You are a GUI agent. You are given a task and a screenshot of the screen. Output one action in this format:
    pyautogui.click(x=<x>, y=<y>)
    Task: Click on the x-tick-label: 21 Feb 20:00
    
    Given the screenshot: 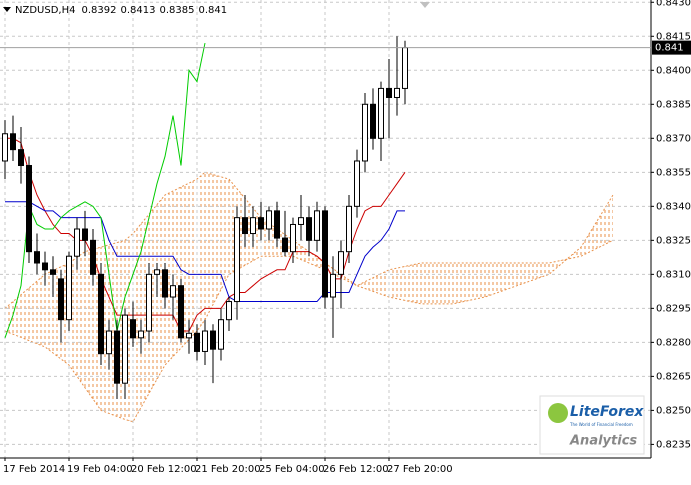 What is the action you would take?
    pyautogui.click(x=228, y=469)
    